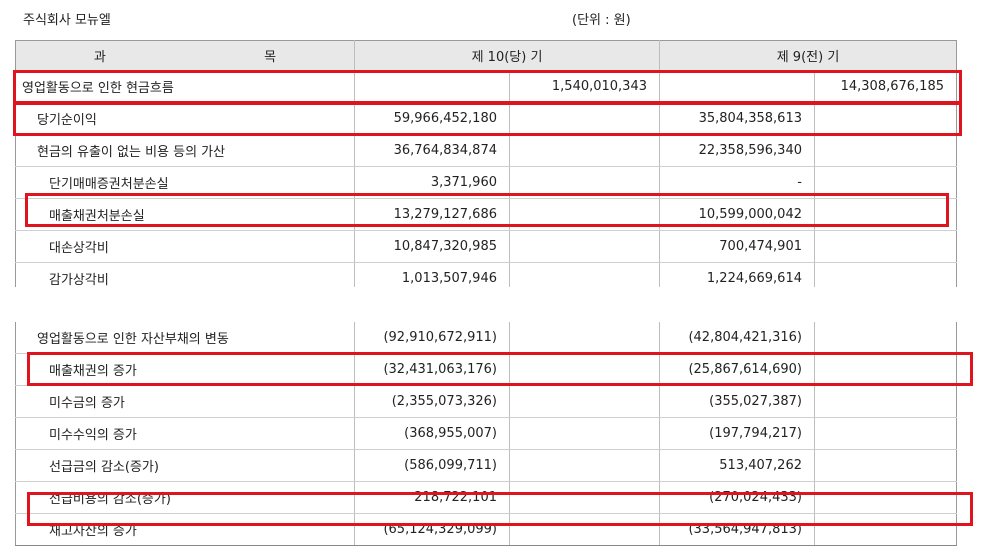  What do you see at coordinates (185, 401) in the screenshot?
I see `row-label: 미수금의 증가` at bounding box center [185, 401].